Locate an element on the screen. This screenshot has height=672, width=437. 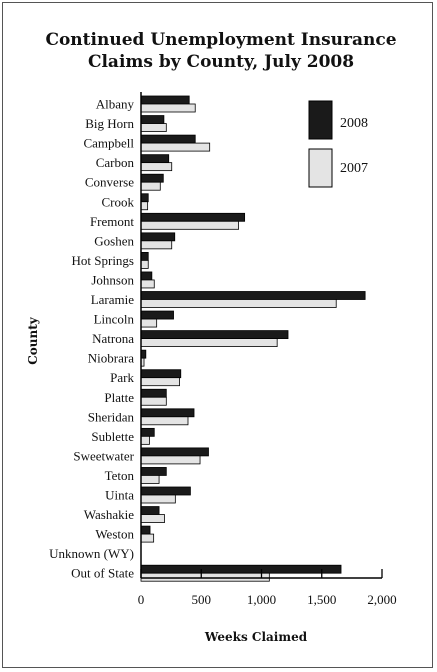
bar-2007-hot-springs is located at coordinates (144, 264).